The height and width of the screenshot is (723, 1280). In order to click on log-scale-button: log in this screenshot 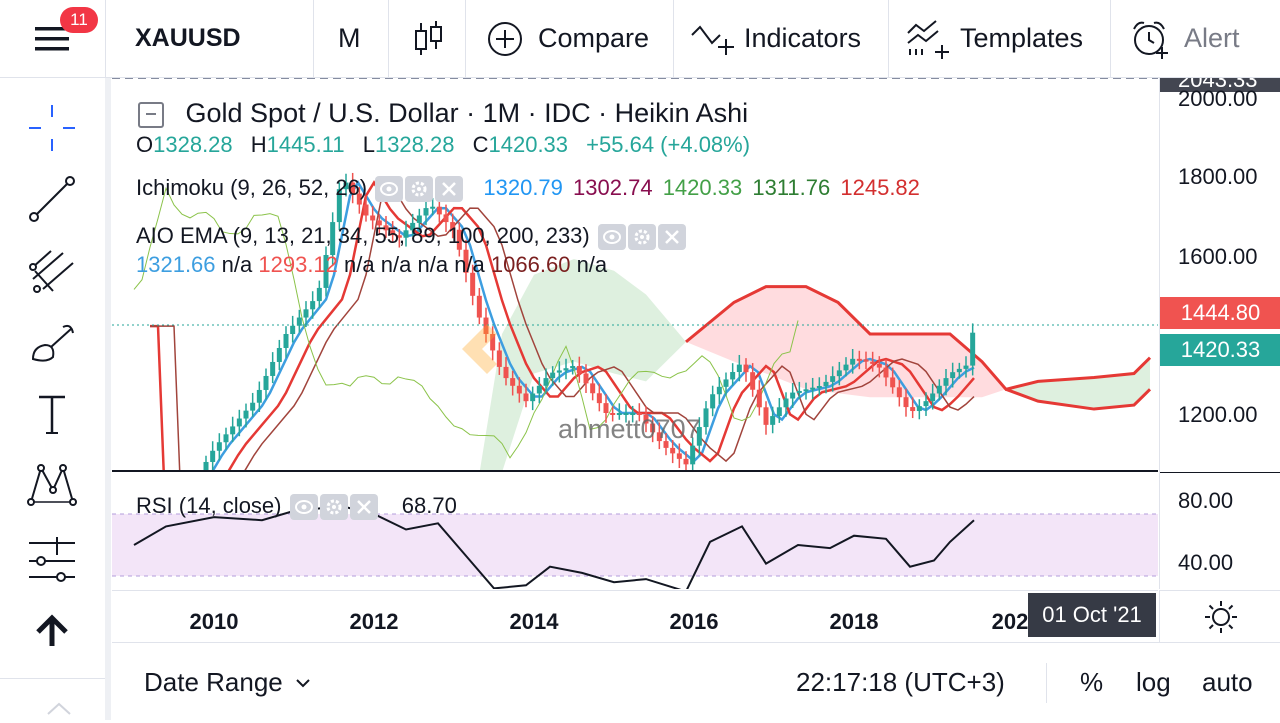, I will do `click(1153, 682)`.